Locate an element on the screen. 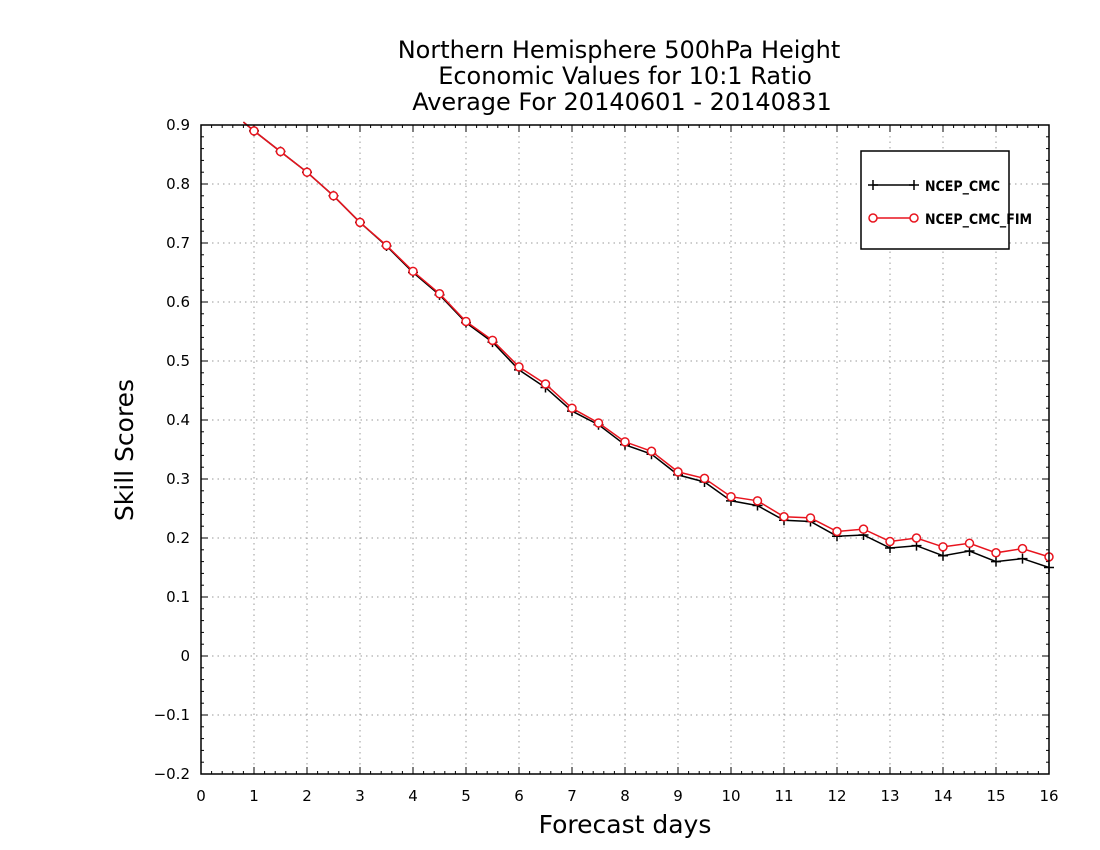  x-tick-label: 8 is located at coordinates (625, 796).